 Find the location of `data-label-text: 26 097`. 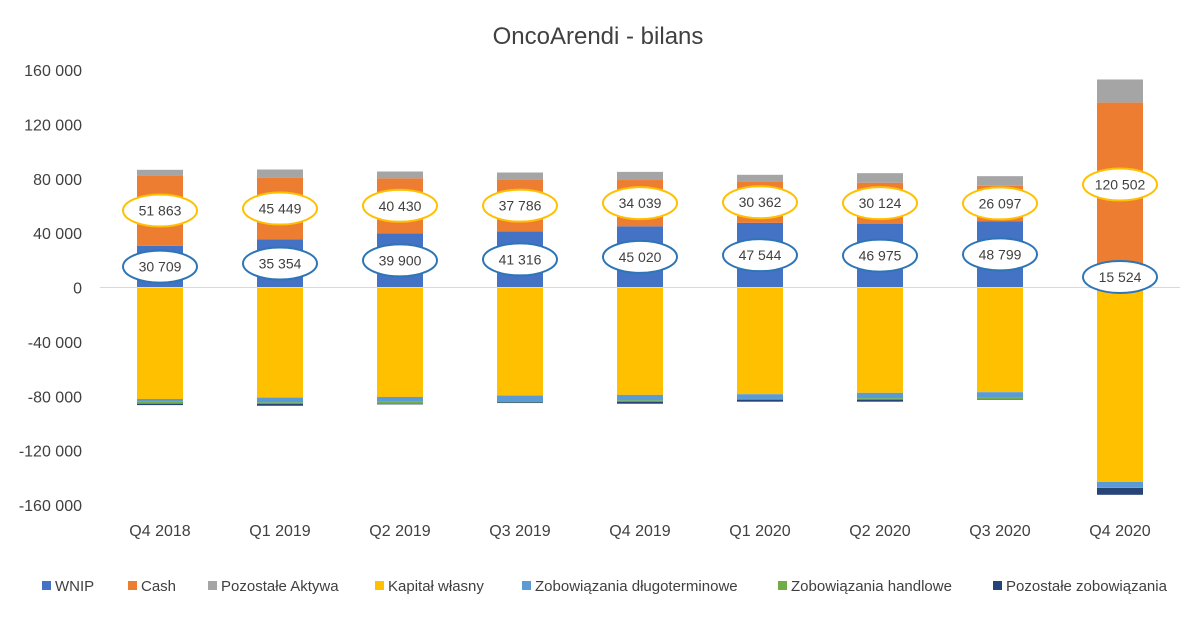

data-label-text: 26 097 is located at coordinates (1000, 203).